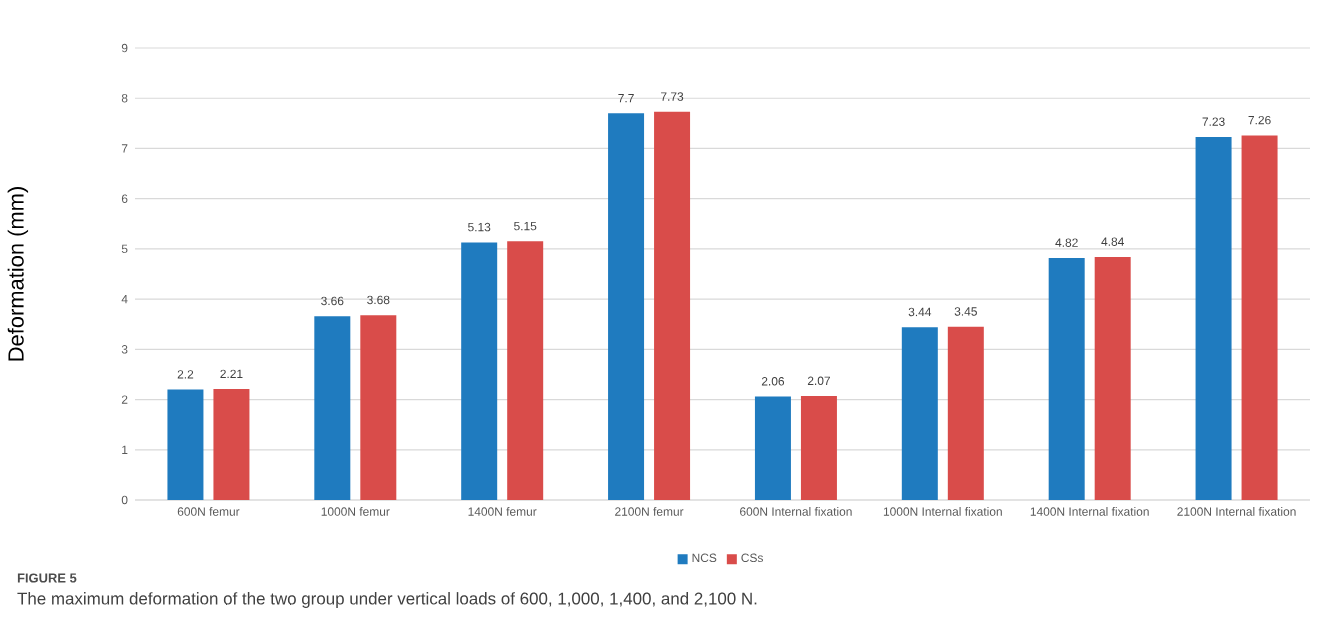 The width and height of the screenshot is (1320, 643). I want to click on y-tick-label: 2, so click(124, 399).